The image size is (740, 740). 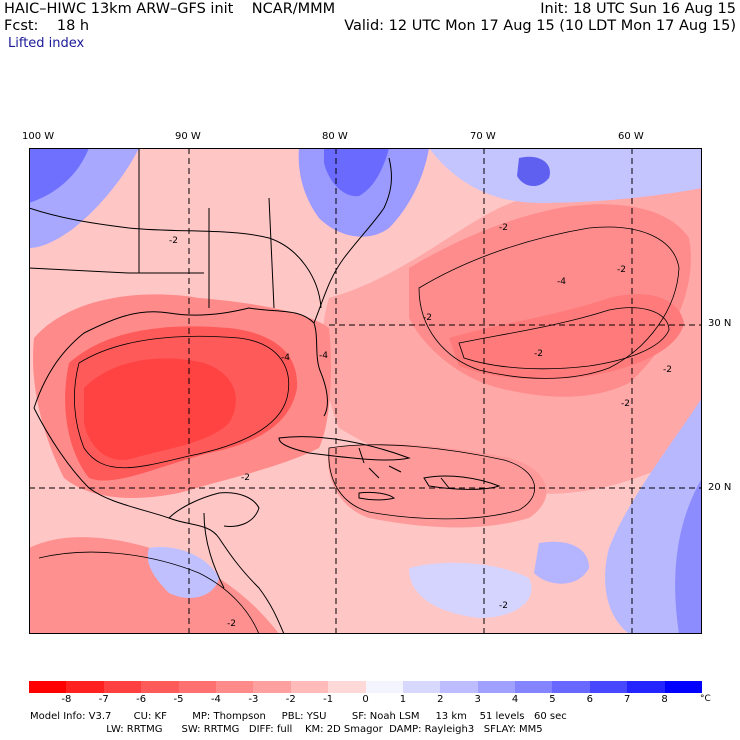 I want to click on colorbar-tick-label: 0, so click(x=365, y=699).